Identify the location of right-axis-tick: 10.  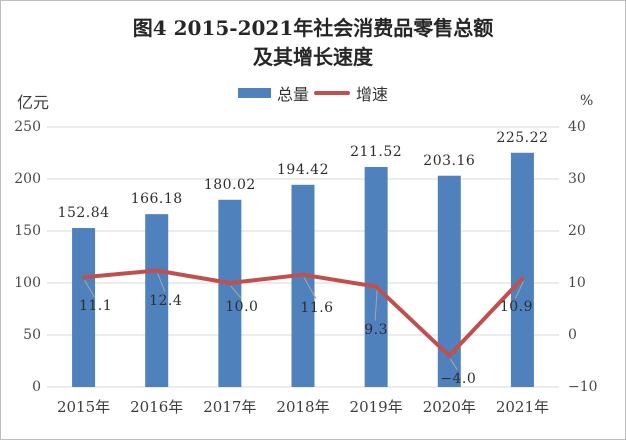
(577, 283).